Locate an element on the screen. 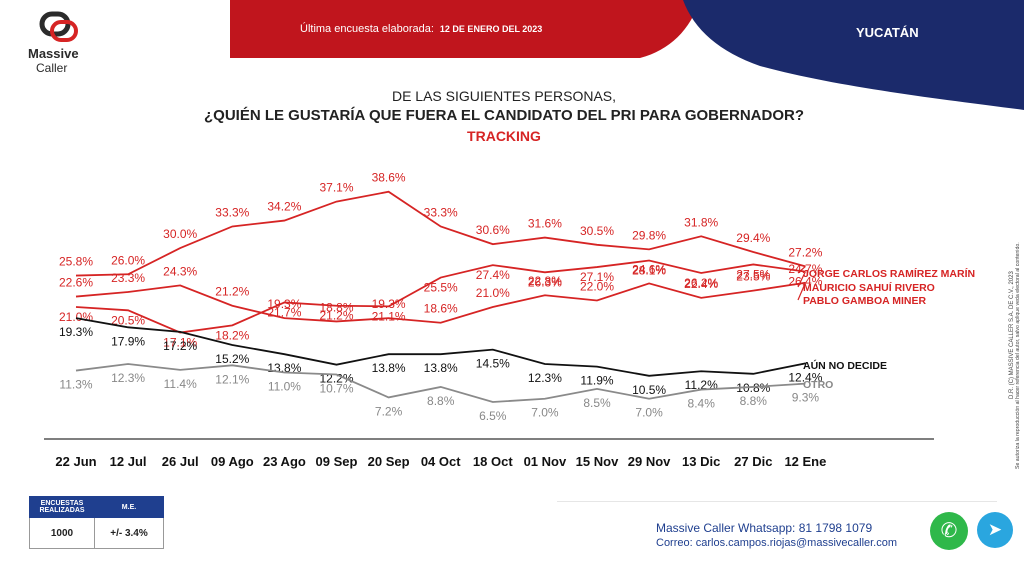  series-connector-gamboa-miner is located at coordinates (801, 291).